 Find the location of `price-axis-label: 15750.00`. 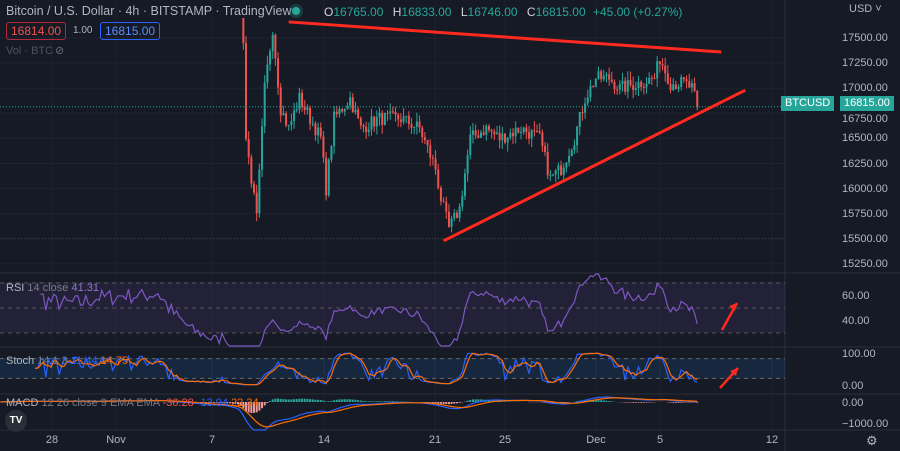

price-axis-label: 15750.00 is located at coordinates (865, 213).